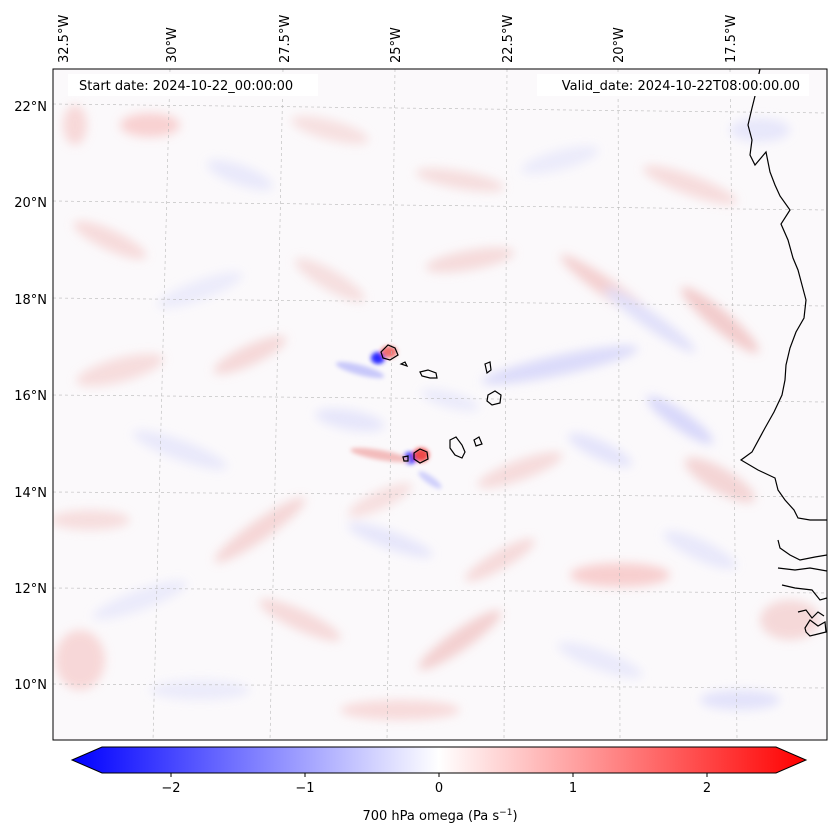  What do you see at coordinates (681, 86) in the screenshot?
I see `valid-date: Valid_date: 2024-10-22T08:00:00.00` at bounding box center [681, 86].